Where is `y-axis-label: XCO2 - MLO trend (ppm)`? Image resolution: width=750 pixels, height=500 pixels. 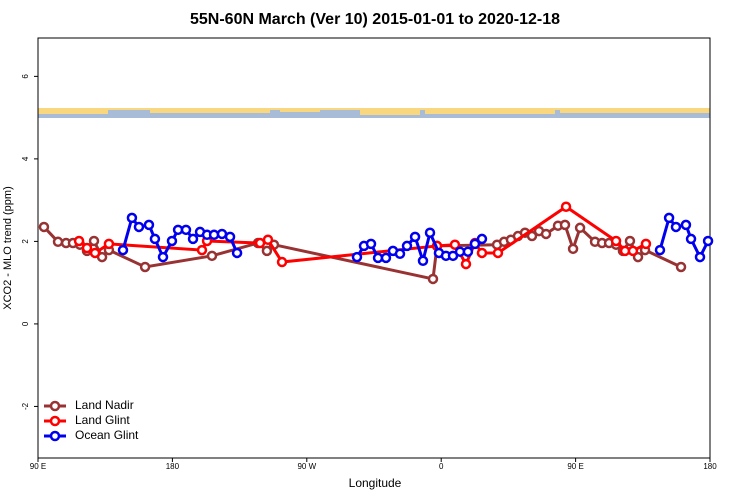 y-axis-label: XCO2 - MLO trend (ppm) is located at coordinates (8, 247).